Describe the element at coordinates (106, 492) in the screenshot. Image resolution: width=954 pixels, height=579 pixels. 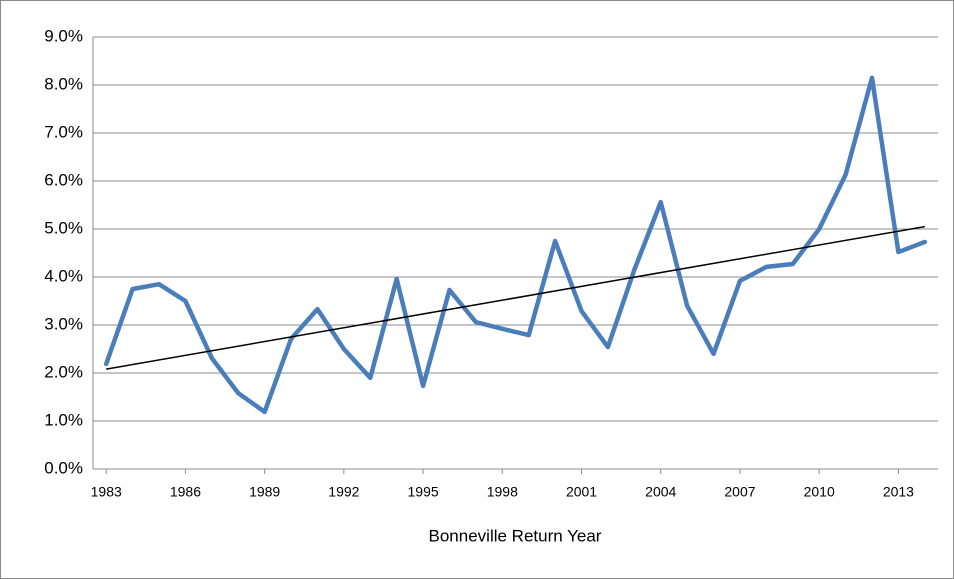
I see `x-tick-label: 1983` at that location.